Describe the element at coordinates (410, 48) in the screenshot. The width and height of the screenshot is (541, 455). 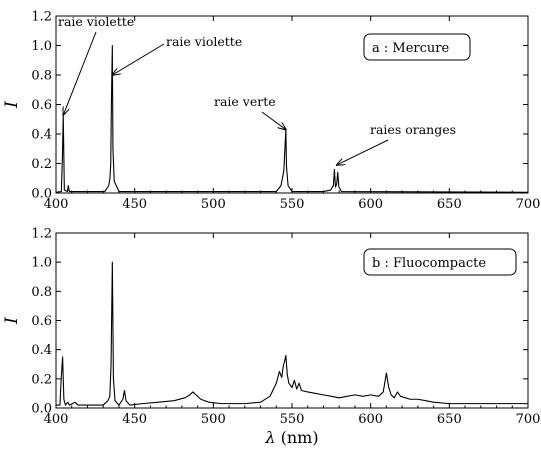
I see `legend-label: a : Mercure` at that location.